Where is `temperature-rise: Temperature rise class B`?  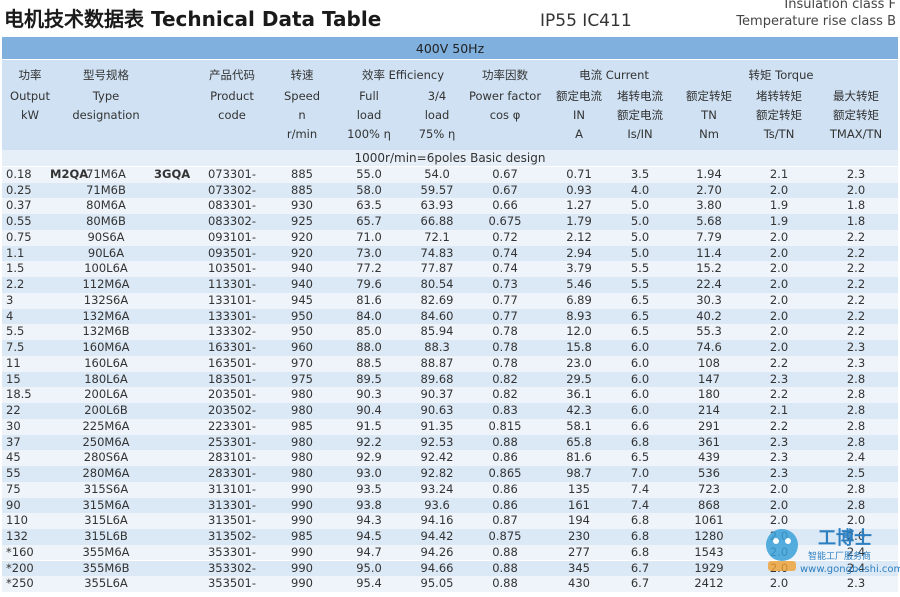
temperature-rise: Temperature rise class B is located at coordinates (816, 21).